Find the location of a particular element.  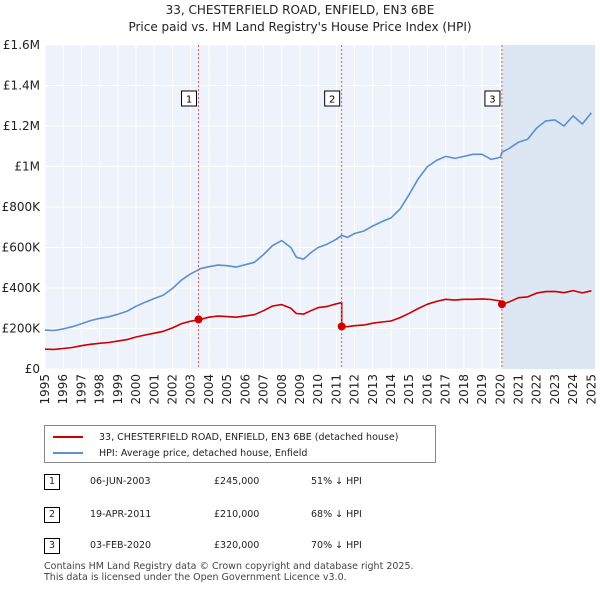

x-tick-label: 2017 is located at coordinates (446, 389).